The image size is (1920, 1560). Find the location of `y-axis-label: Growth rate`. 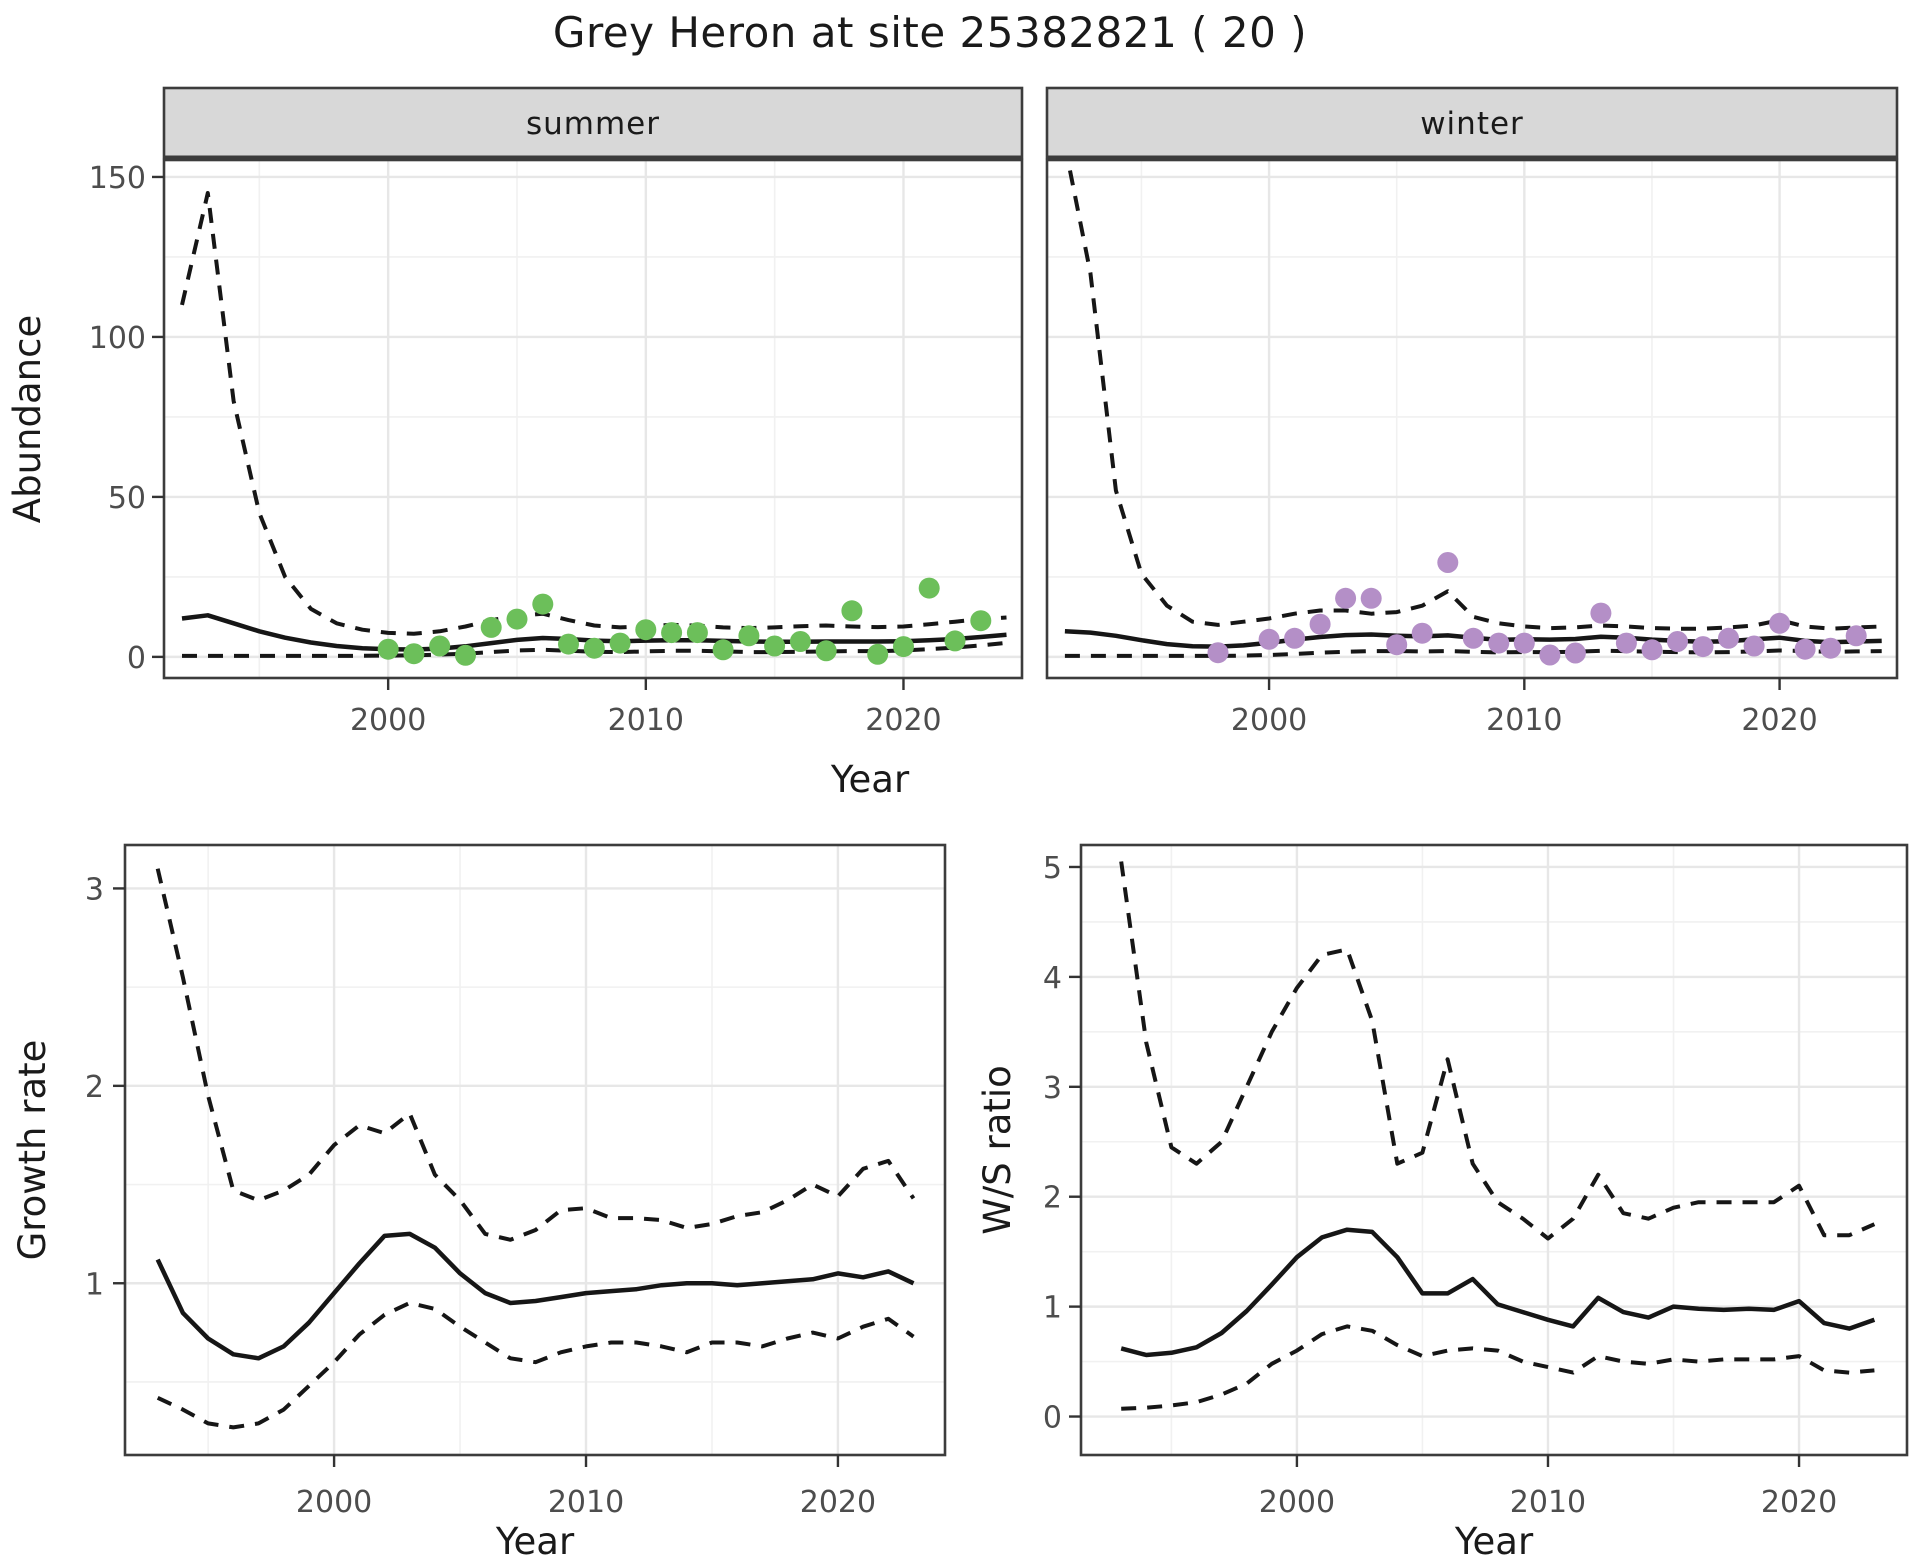

y-axis-label: Growth rate is located at coordinates (32, 1150).